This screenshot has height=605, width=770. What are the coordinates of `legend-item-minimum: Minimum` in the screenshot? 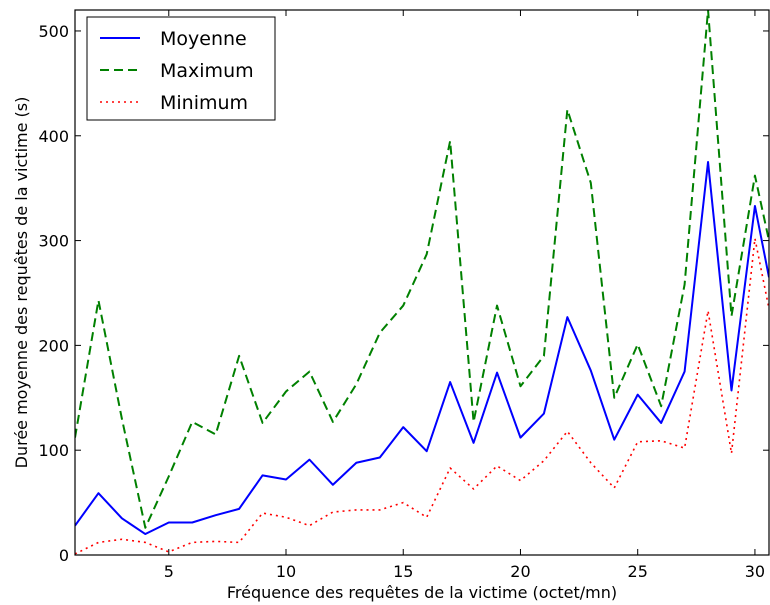 It's located at (174, 103).